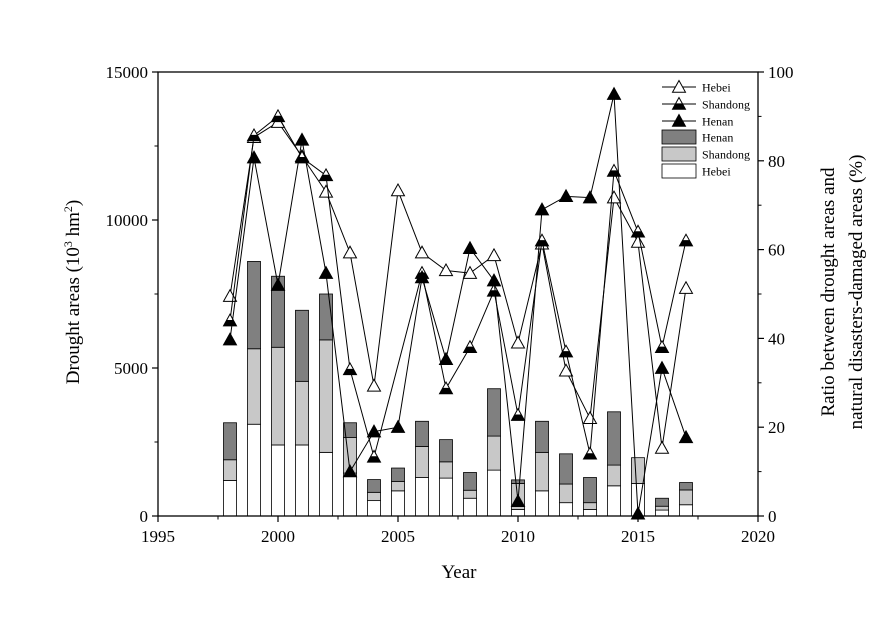 This screenshot has height=619, width=883. Describe the element at coordinates (398, 474) in the screenshot. I see `bar-henan-2005` at that location.